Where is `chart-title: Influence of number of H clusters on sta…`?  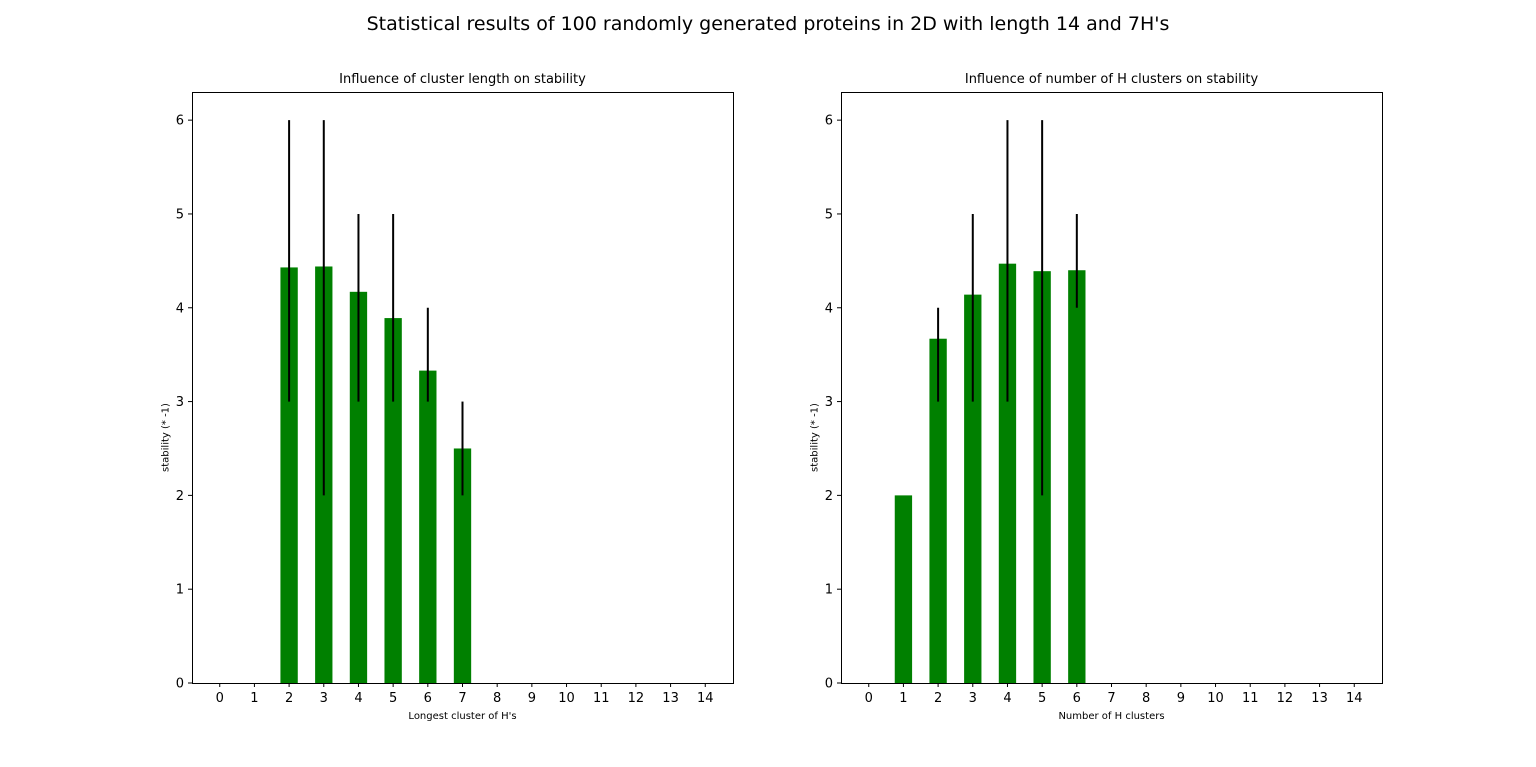
chart-title: Influence of number of H clusters on sta… is located at coordinates (1112, 79).